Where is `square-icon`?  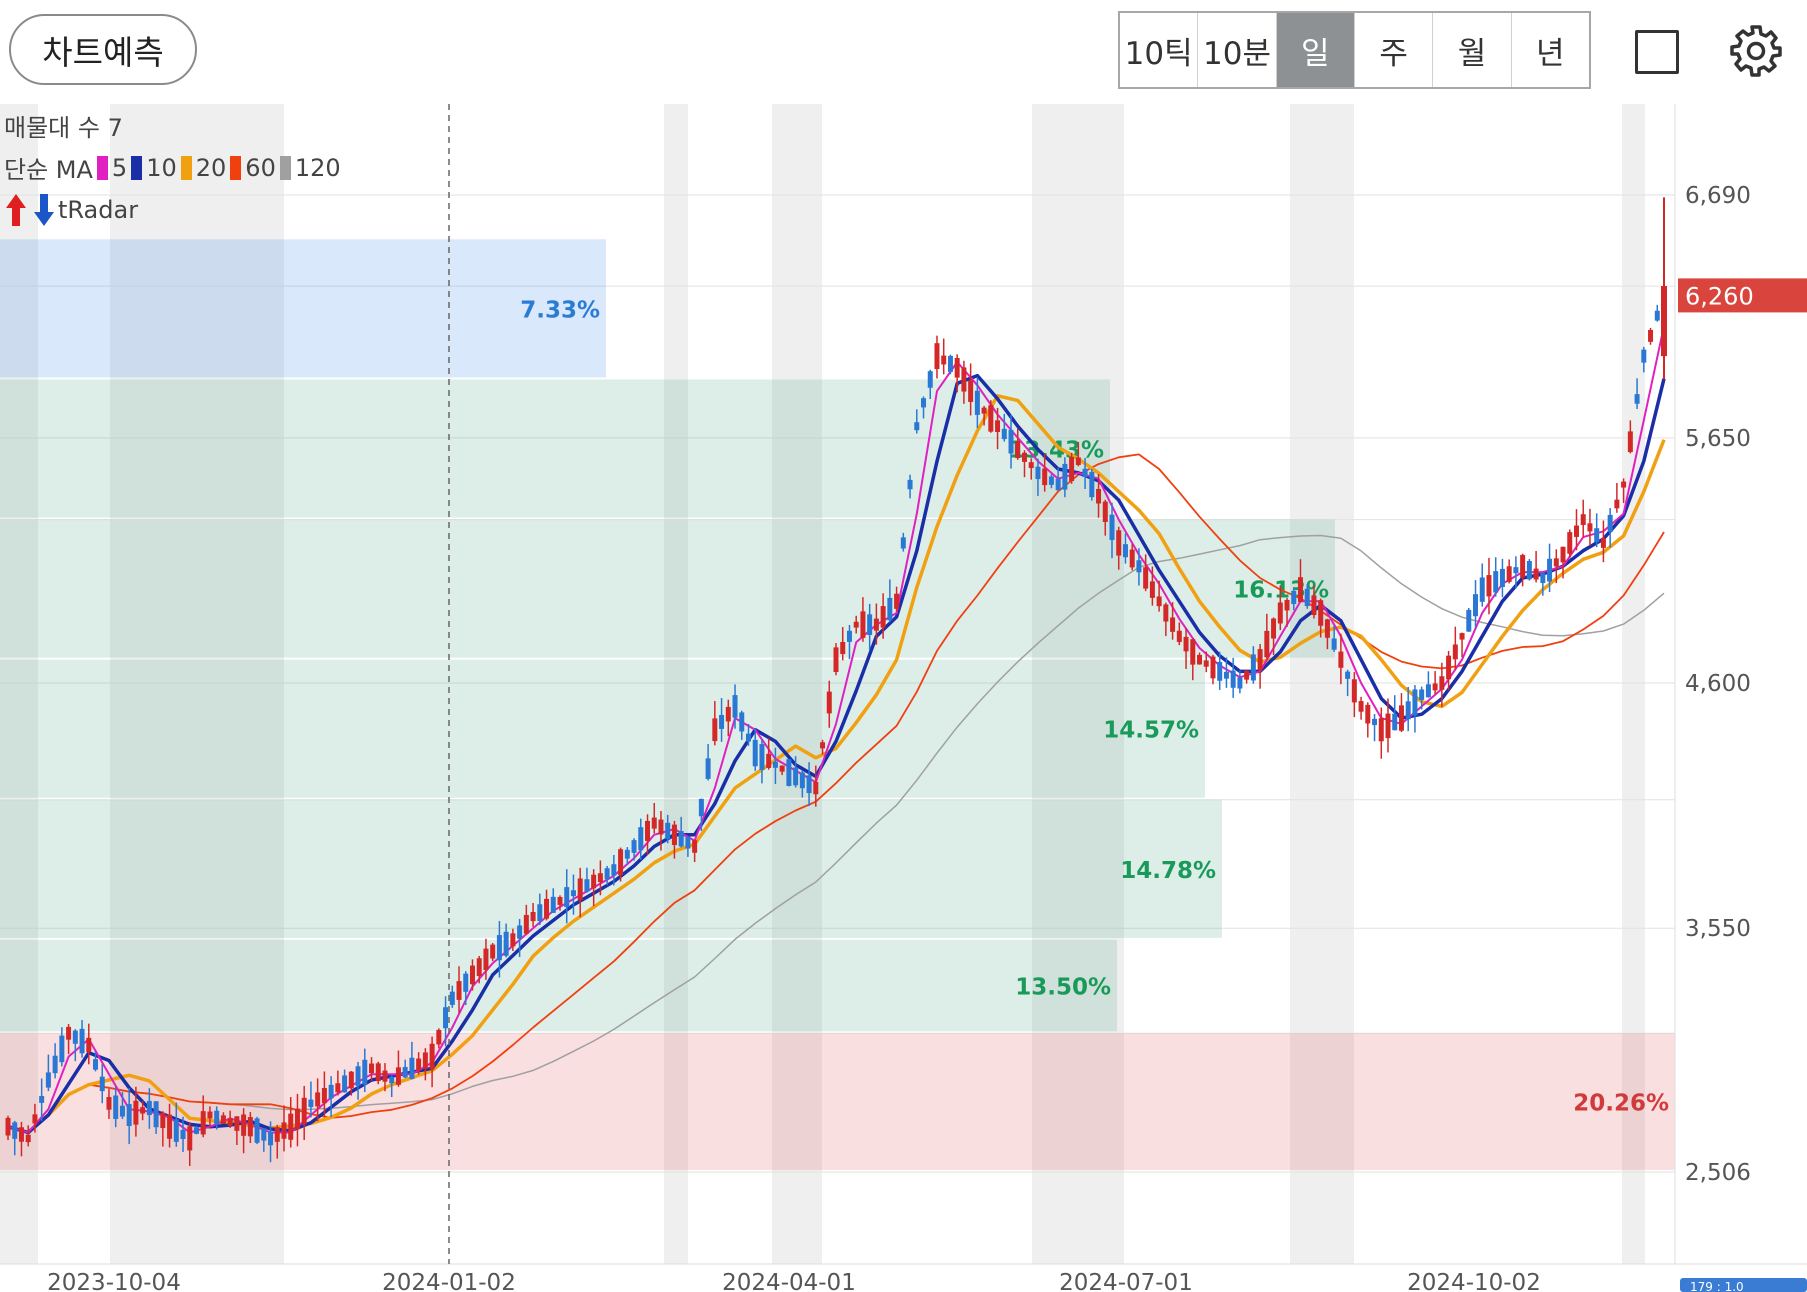 square-icon is located at coordinates (1657, 52).